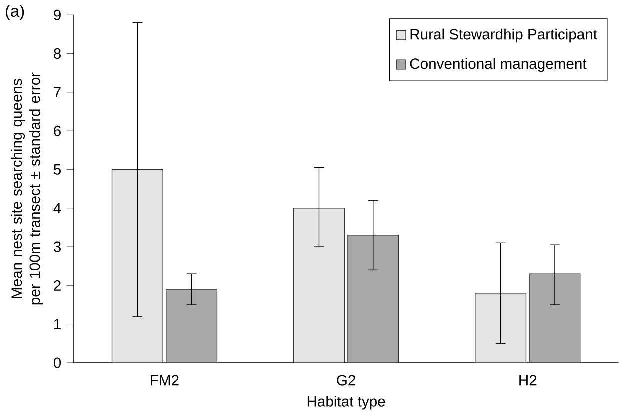 This screenshot has height=415, width=619. Describe the element at coordinates (165, 380) in the screenshot. I see `x-tick-label: FM2` at that location.